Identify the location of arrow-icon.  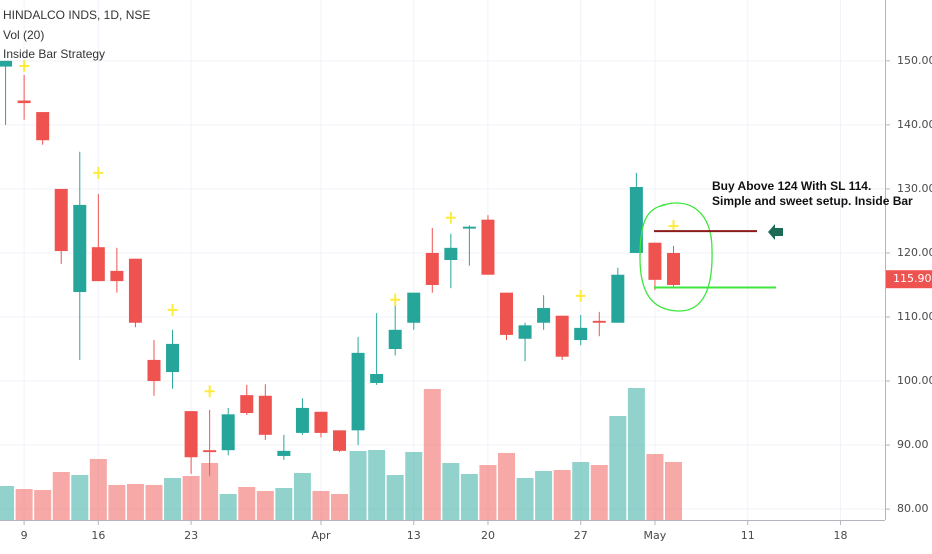
(775, 232).